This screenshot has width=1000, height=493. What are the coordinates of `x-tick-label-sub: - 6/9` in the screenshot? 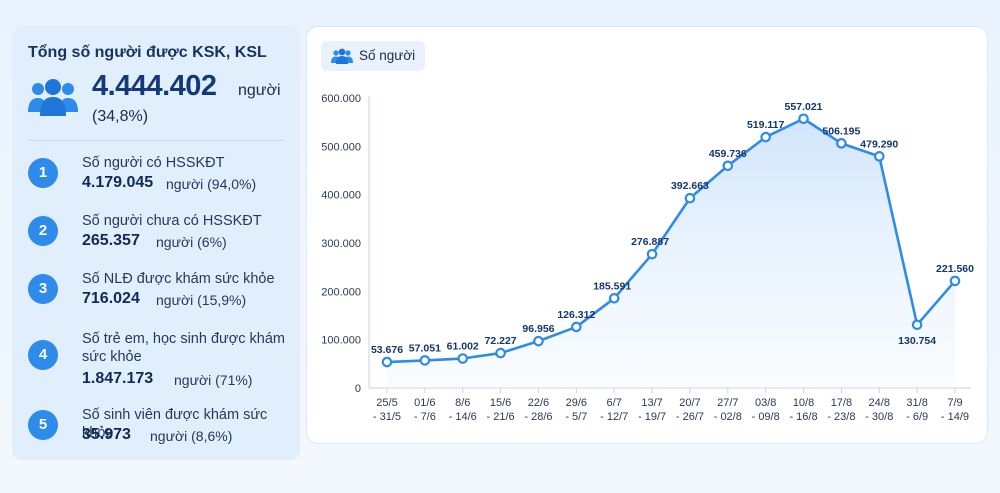 It's located at (917, 417).